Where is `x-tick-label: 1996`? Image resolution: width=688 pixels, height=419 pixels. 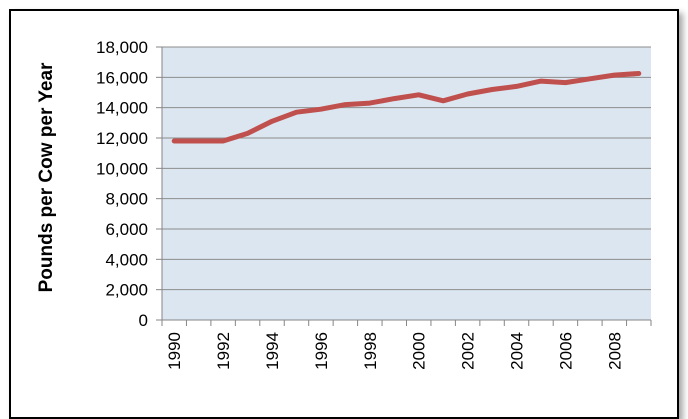 x-tick-label: 1996 is located at coordinates (321, 351).